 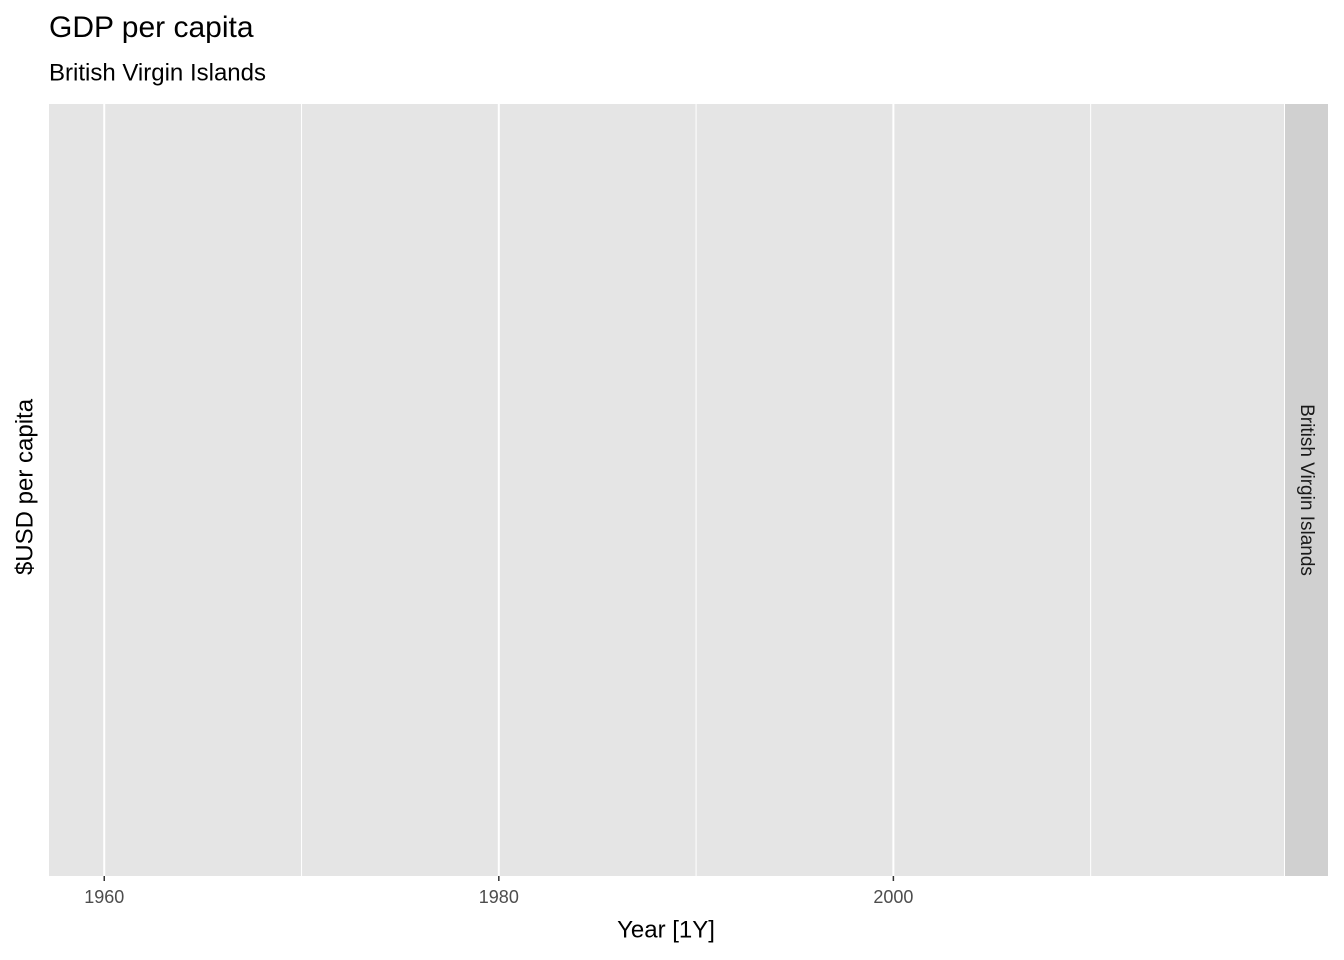 What do you see at coordinates (893, 897) in the screenshot?
I see `x-tick-label: 2000` at bounding box center [893, 897].